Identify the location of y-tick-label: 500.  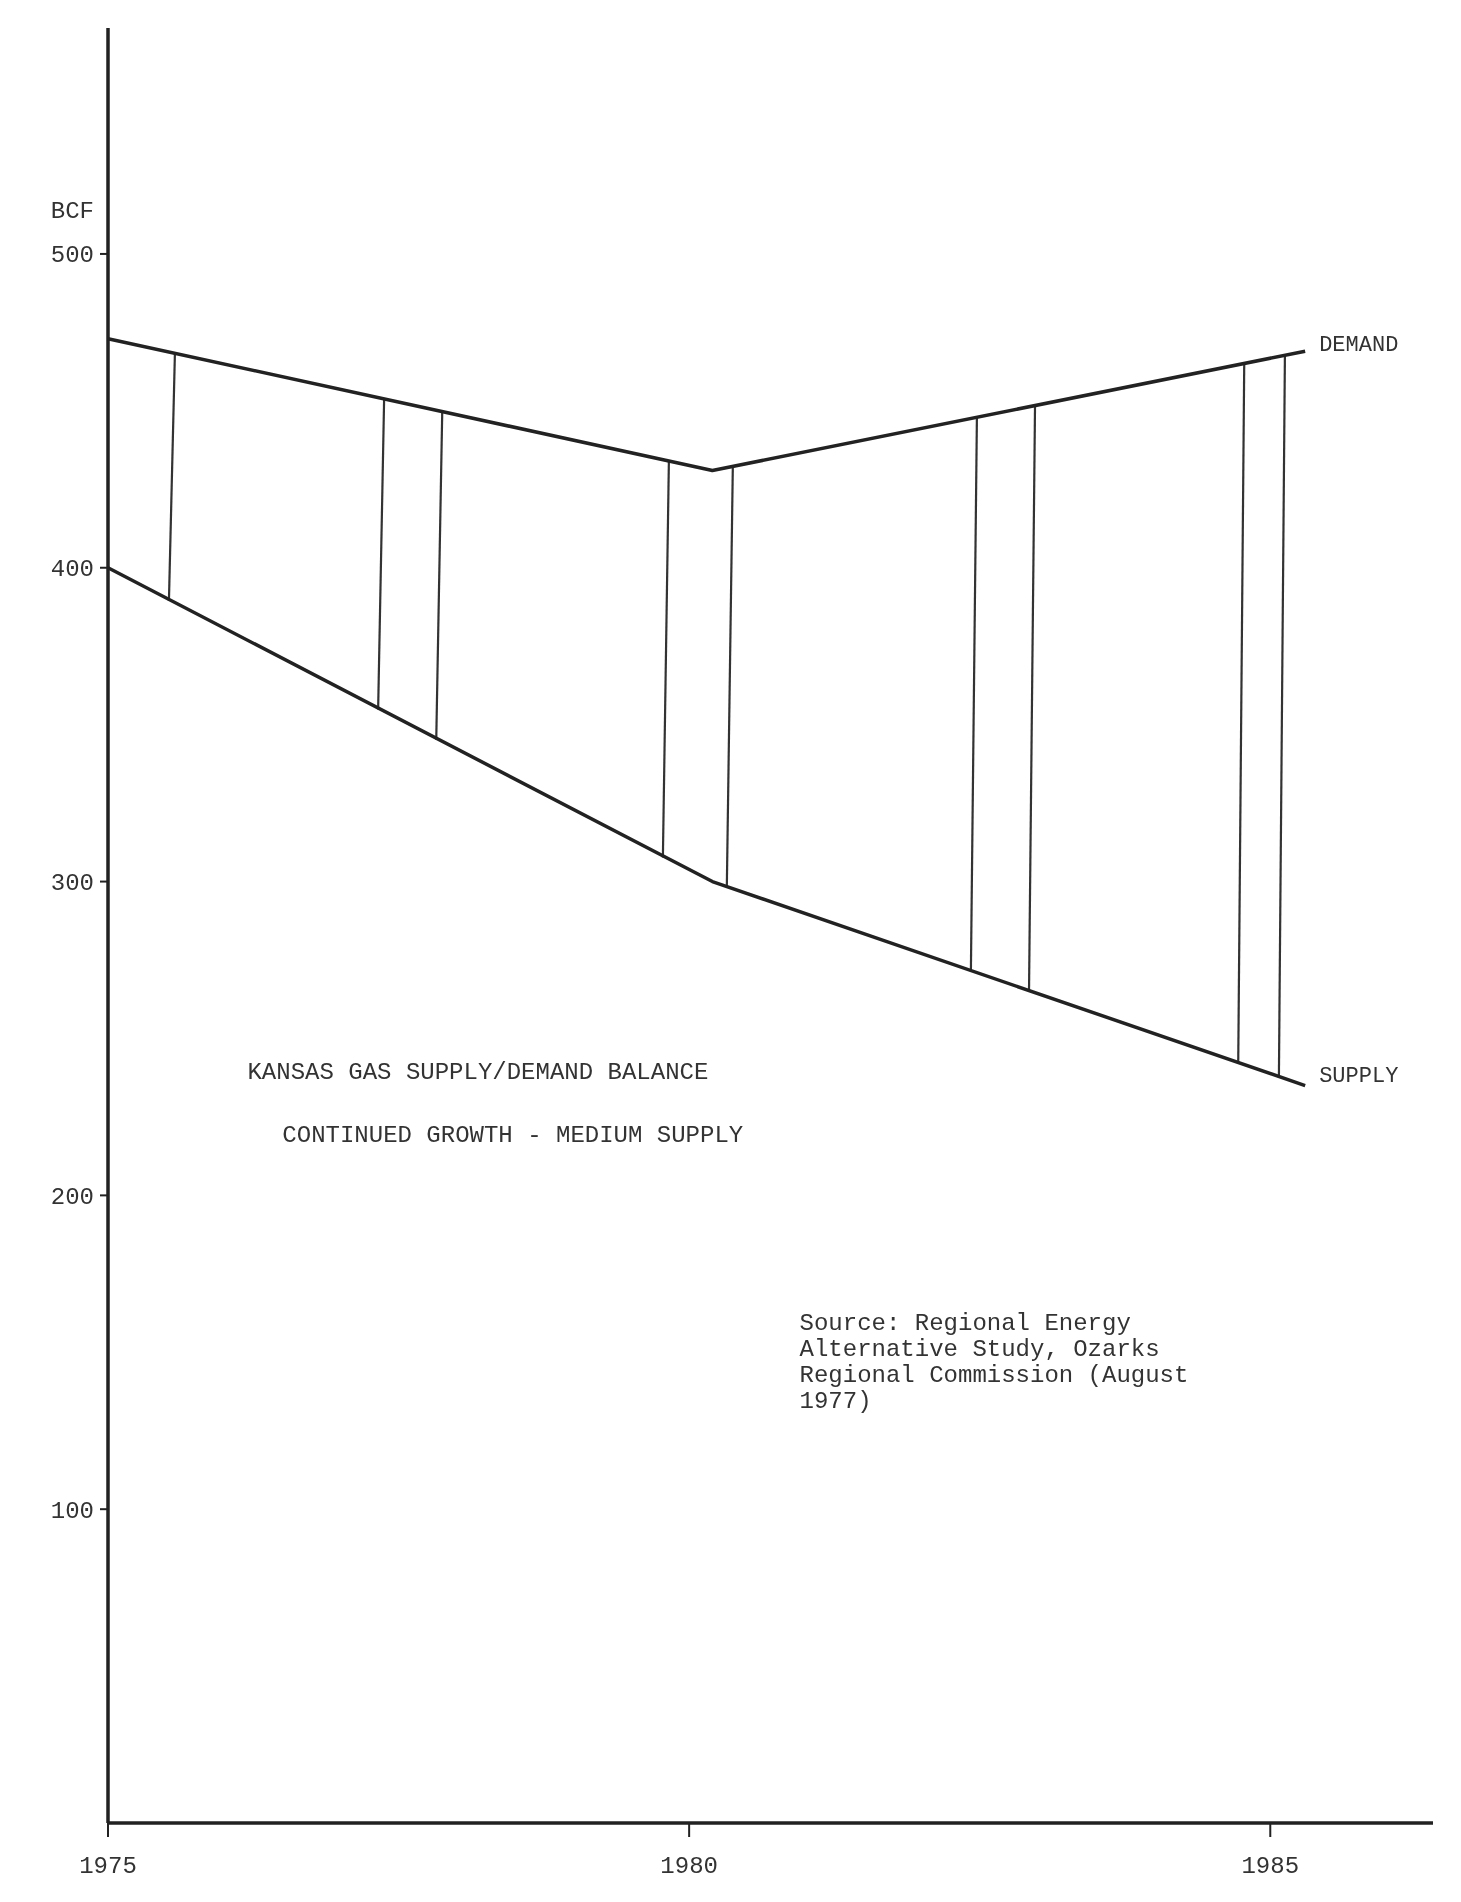
(72, 256).